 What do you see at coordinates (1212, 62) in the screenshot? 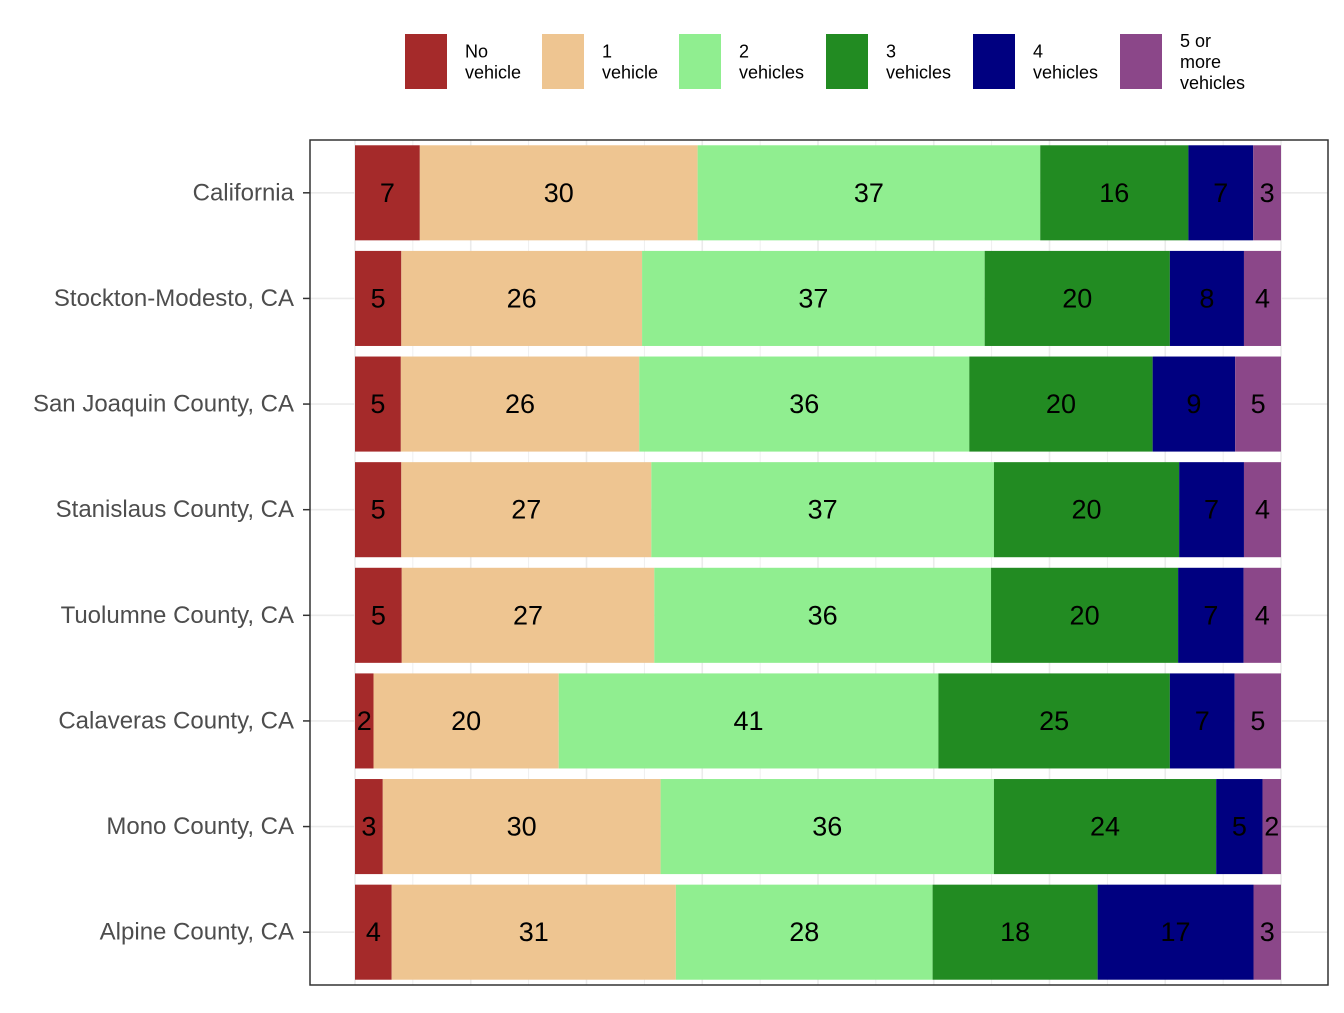
I see `legend-label: 5 or more vehicles` at bounding box center [1212, 62].